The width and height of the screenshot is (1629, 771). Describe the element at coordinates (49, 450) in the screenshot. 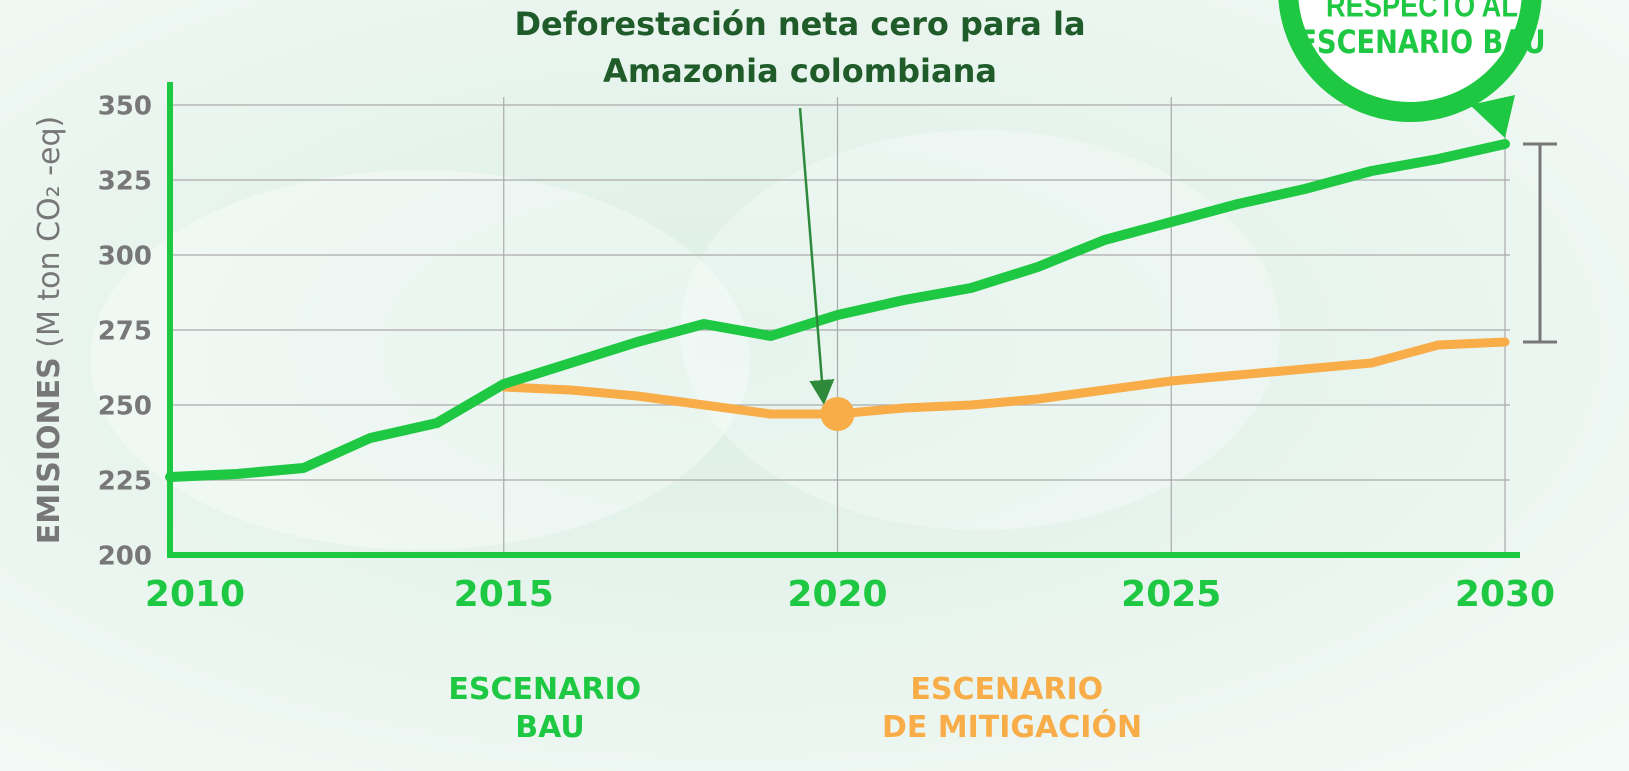

I see `y-label-bold: EMISIONES` at that location.